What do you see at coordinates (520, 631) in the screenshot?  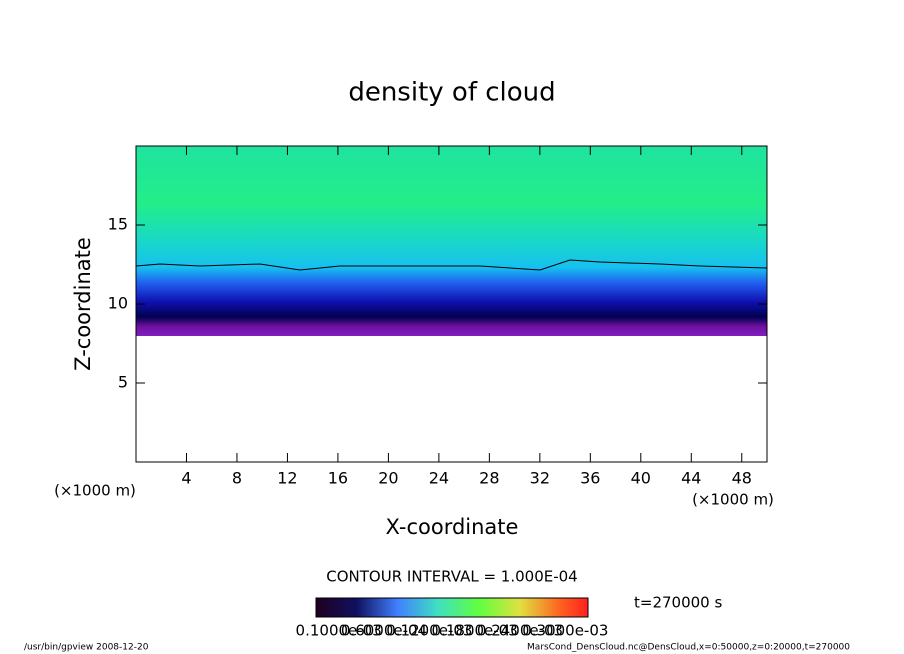 I see `colorbar-label: 0.2400e-03` at bounding box center [520, 631].